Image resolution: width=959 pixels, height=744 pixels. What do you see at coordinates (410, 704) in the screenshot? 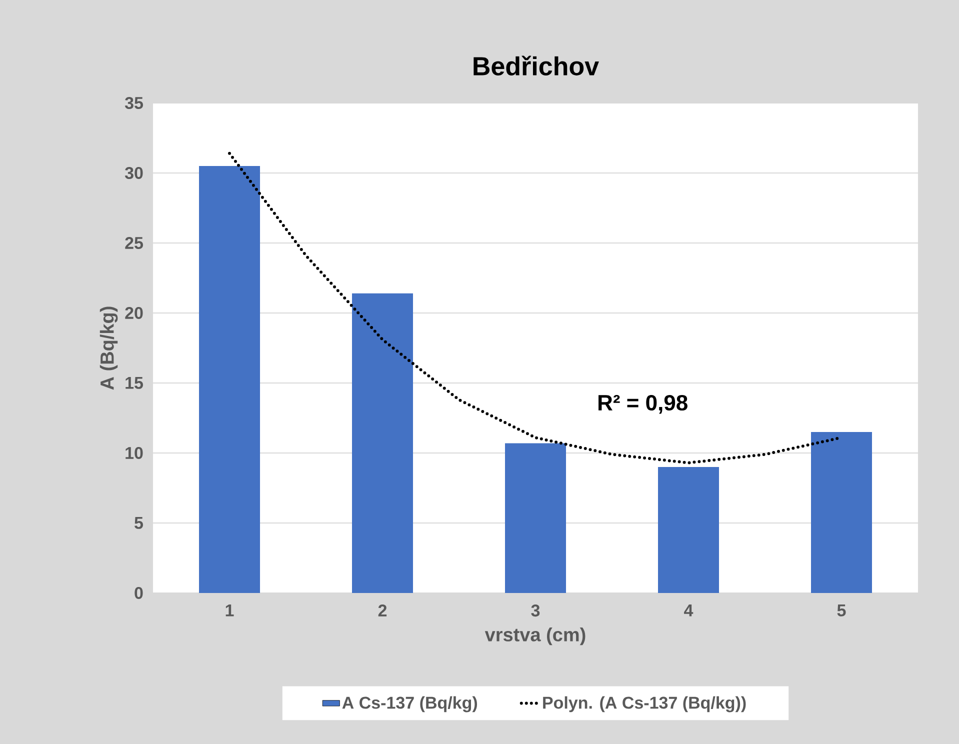
I see `legend-label: A Cs-137 (Bq/kg)` at bounding box center [410, 704].